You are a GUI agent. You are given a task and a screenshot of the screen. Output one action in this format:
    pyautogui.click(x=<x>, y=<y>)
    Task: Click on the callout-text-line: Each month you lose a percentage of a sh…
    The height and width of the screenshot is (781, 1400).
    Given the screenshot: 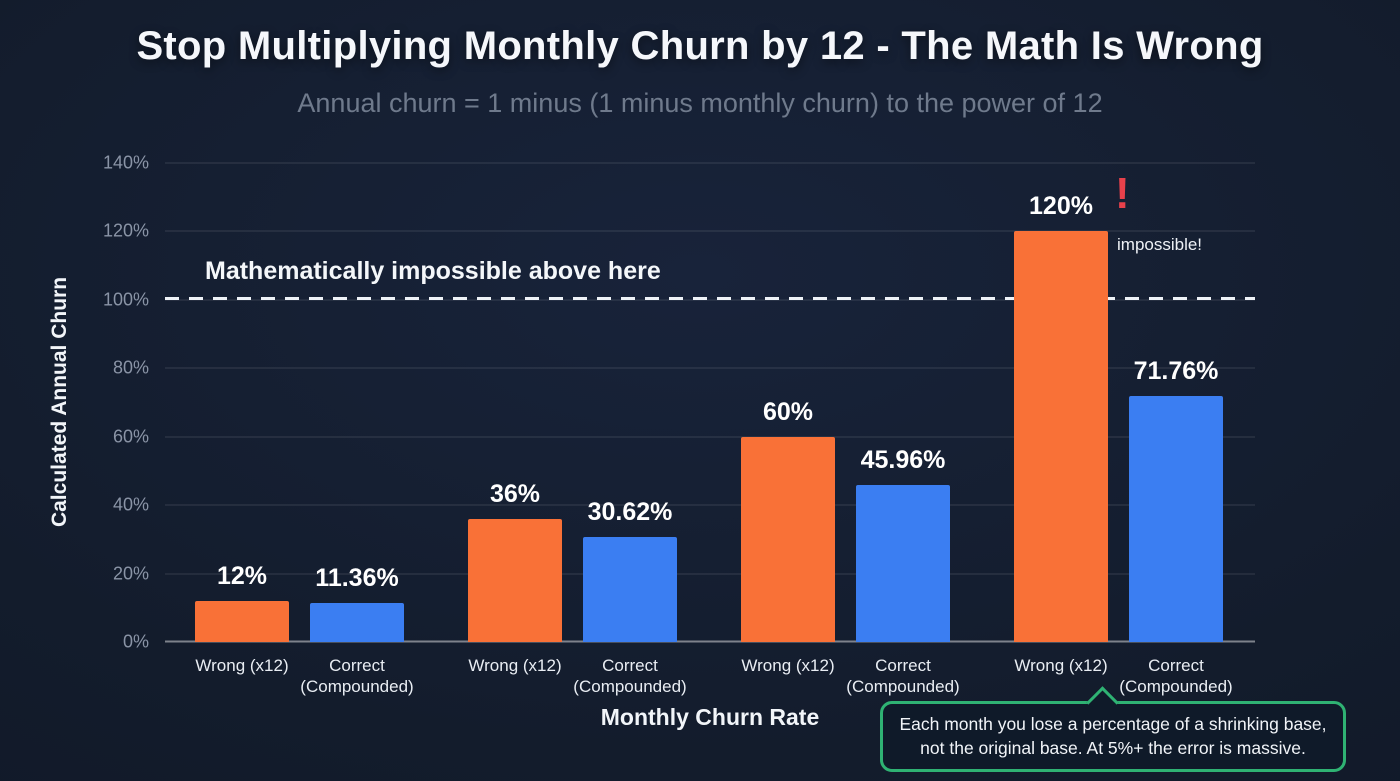 What is the action you would take?
    pyautogui.click(x=1113, y=724)
    